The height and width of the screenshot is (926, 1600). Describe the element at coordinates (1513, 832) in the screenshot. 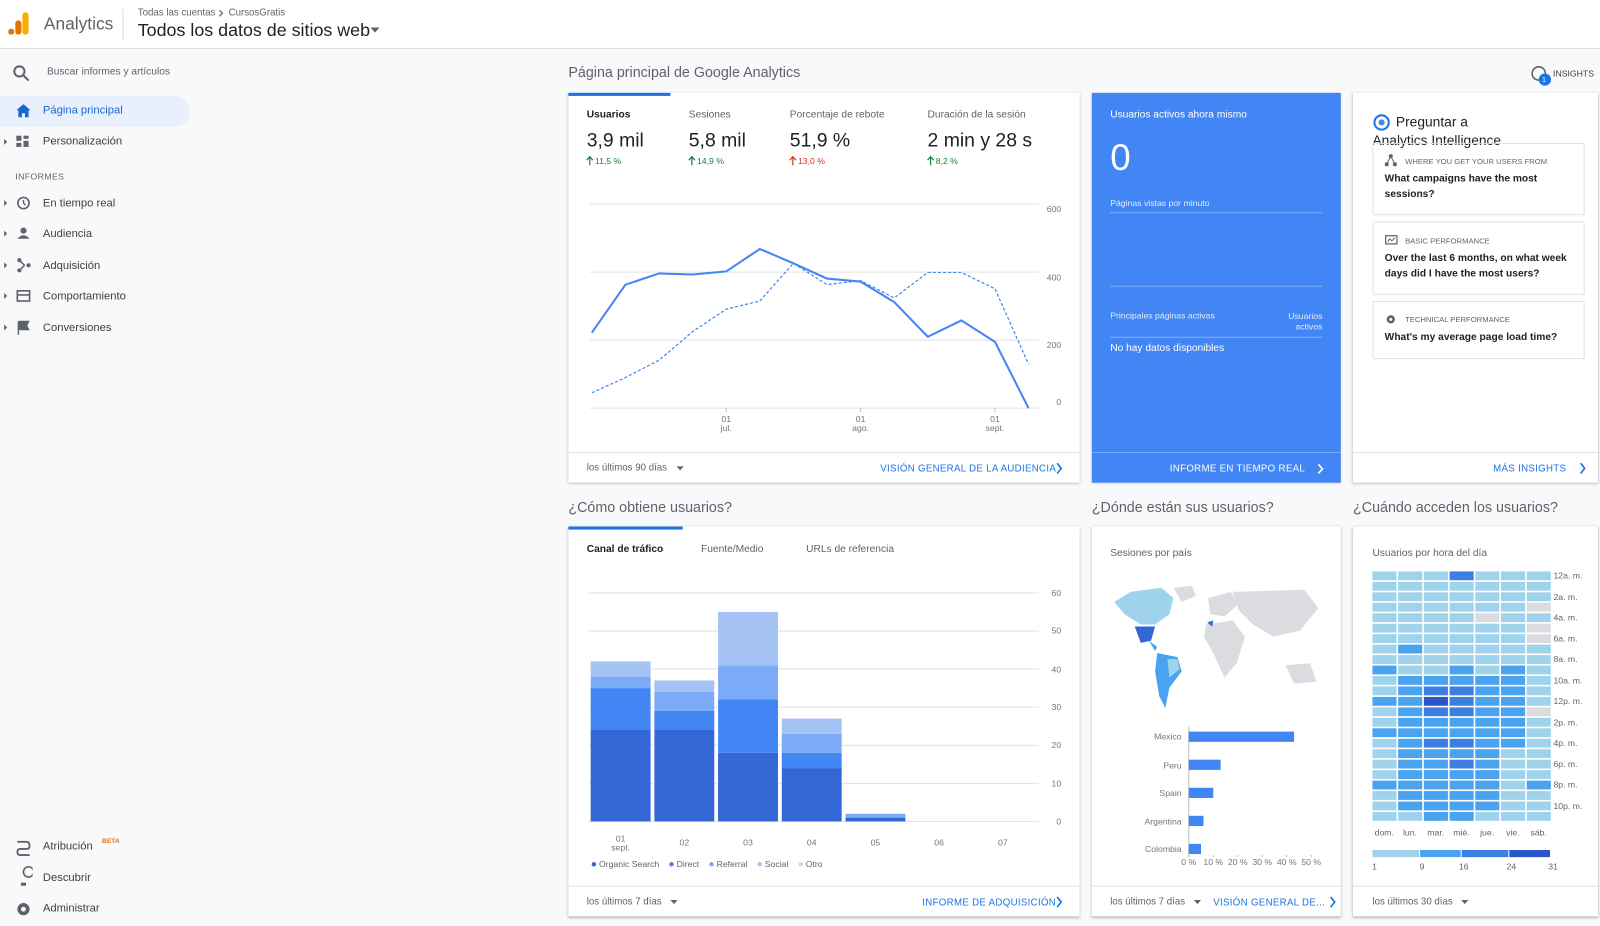

I see `x-tick-label: vie.` at that location.